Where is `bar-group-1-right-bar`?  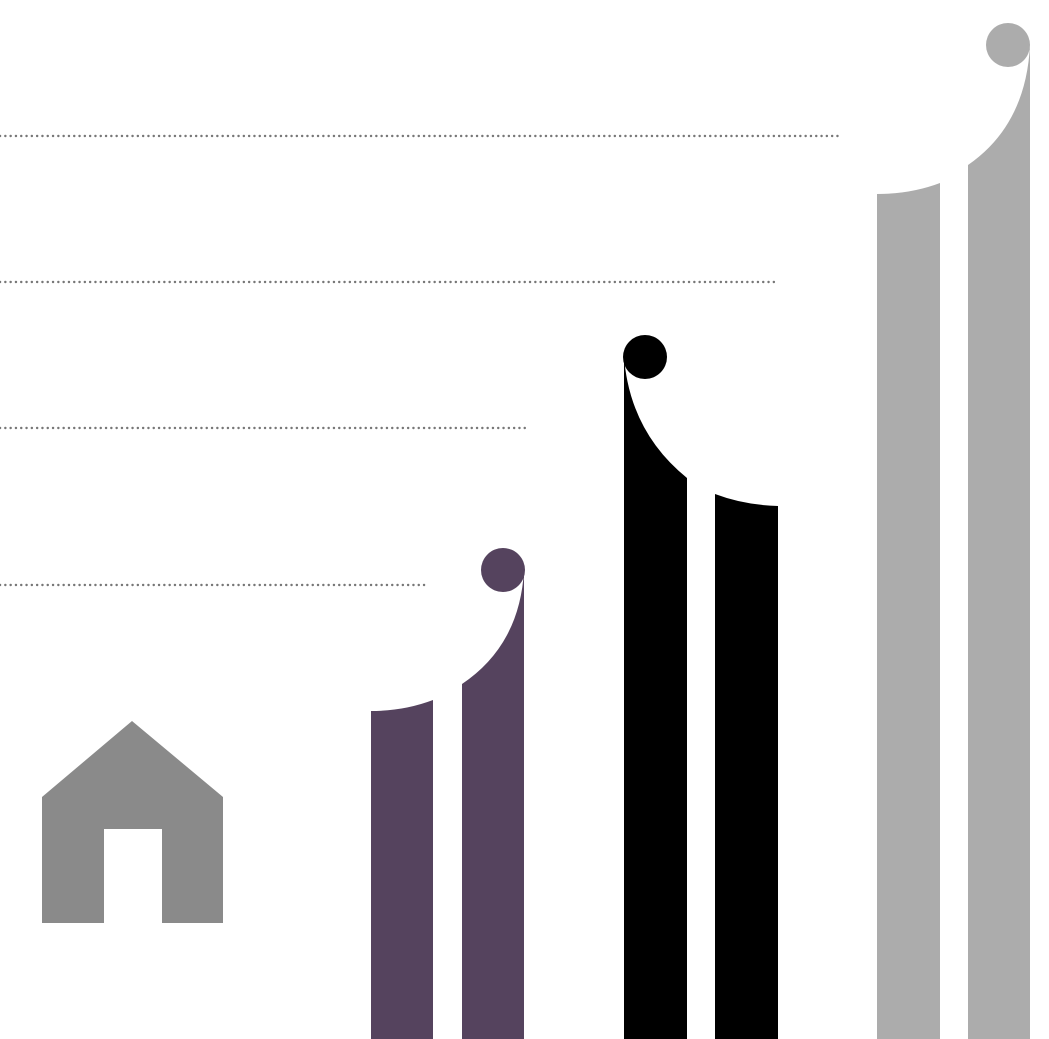 bar-group-1-right-bar is located at coordinates (493, 804).